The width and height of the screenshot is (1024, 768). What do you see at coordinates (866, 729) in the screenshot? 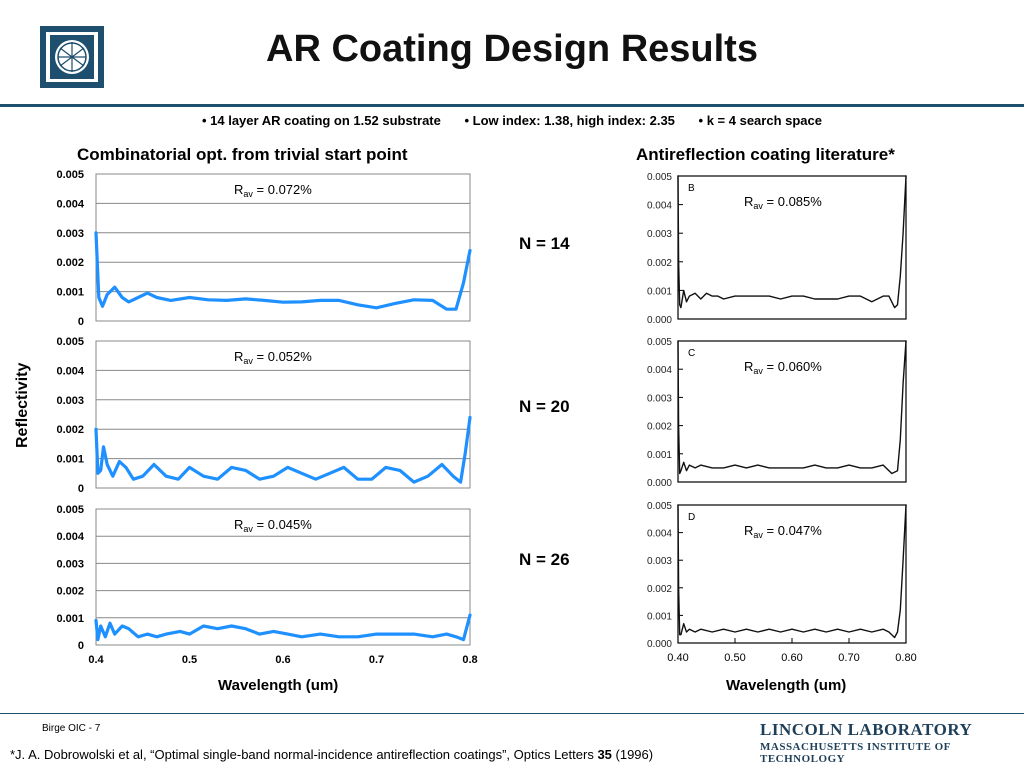
I see `lab-name: LINCOLN LABORATORY` at bounding box center [866, 729].